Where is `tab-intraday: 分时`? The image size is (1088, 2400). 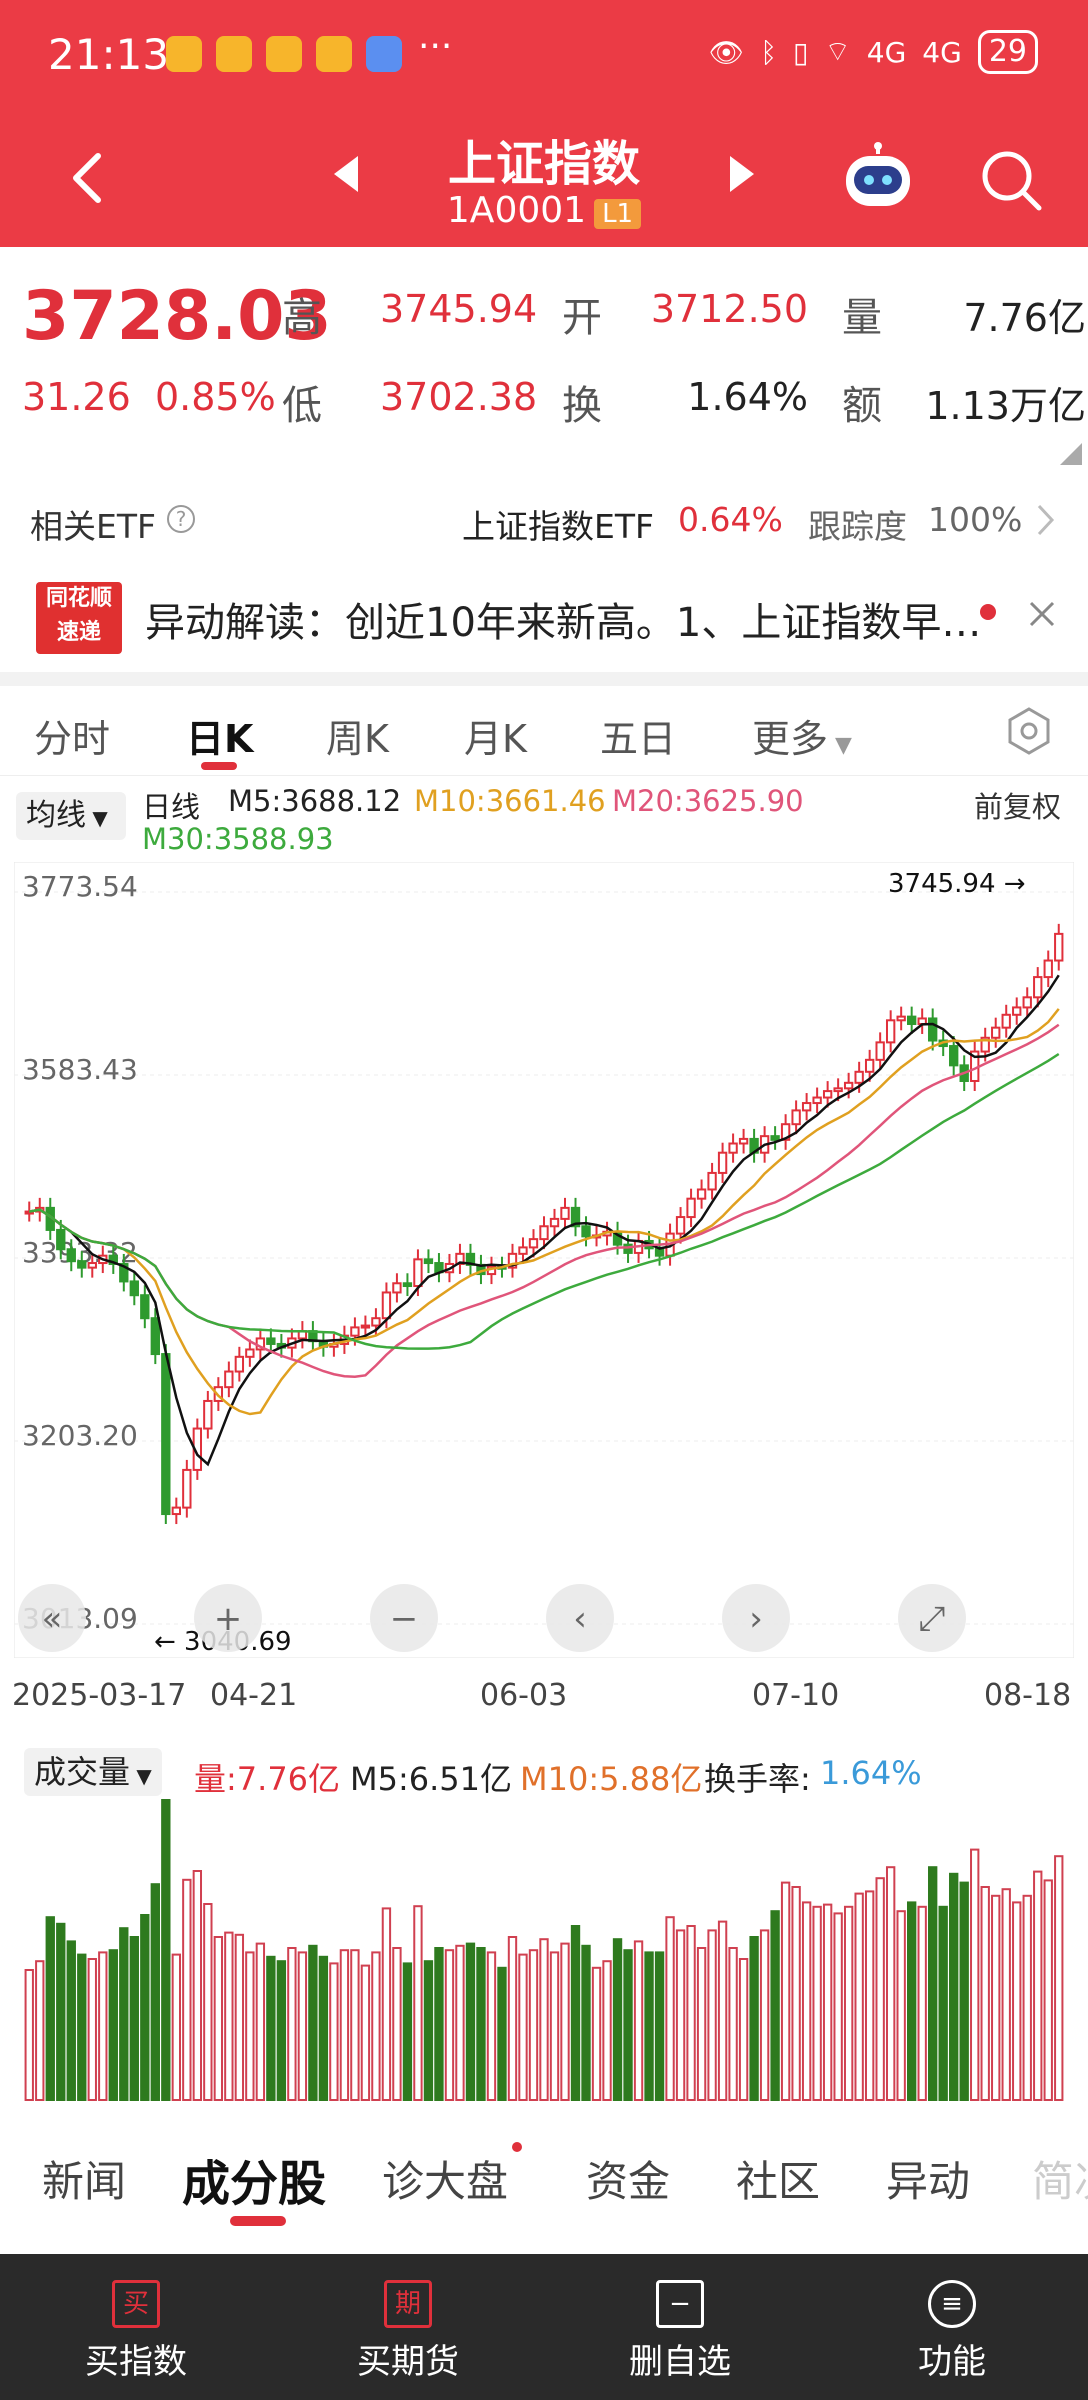 tab-intraday: 分时 is located at coordinates (72, 739).